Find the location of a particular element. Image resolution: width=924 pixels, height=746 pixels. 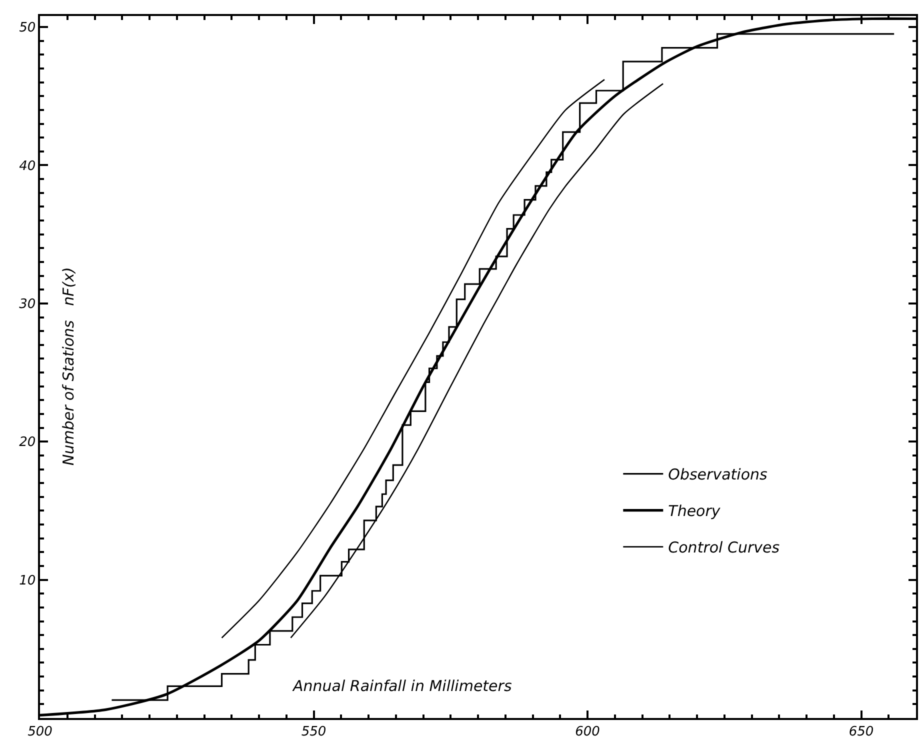

x-tick-label: 550 is located at coordinates (313, 732).